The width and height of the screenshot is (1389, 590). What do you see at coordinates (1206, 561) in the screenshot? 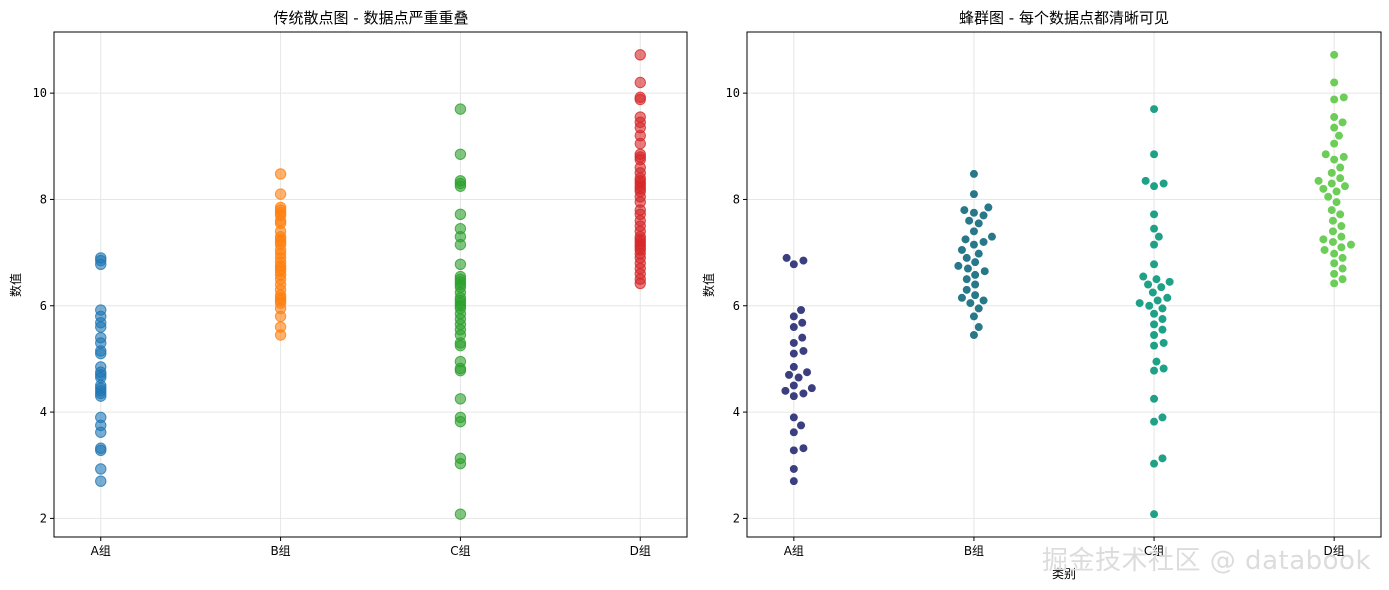
I see `watermark: 掘金技术社区 @ databook` at bounding box center [1206, 561].